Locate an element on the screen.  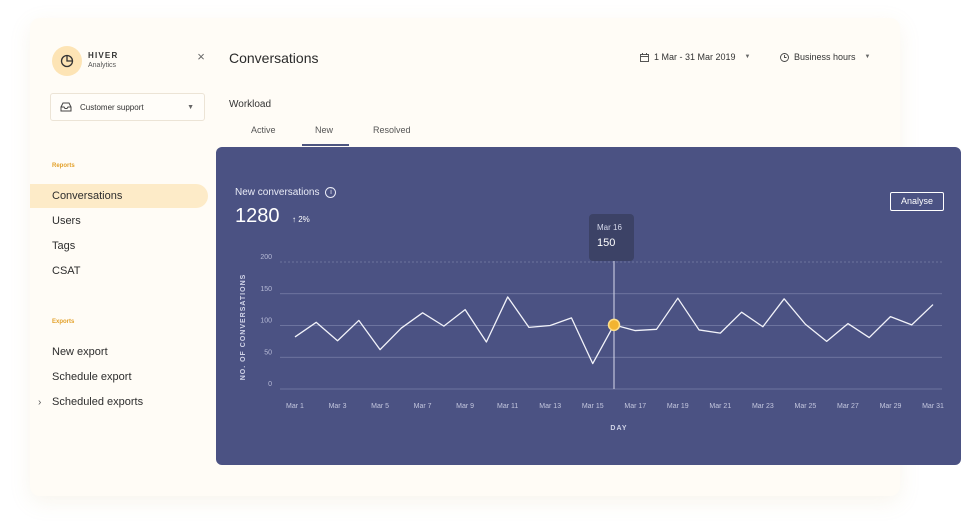
x-tick-label: Mar 31 is located at coordinates (933, 406).